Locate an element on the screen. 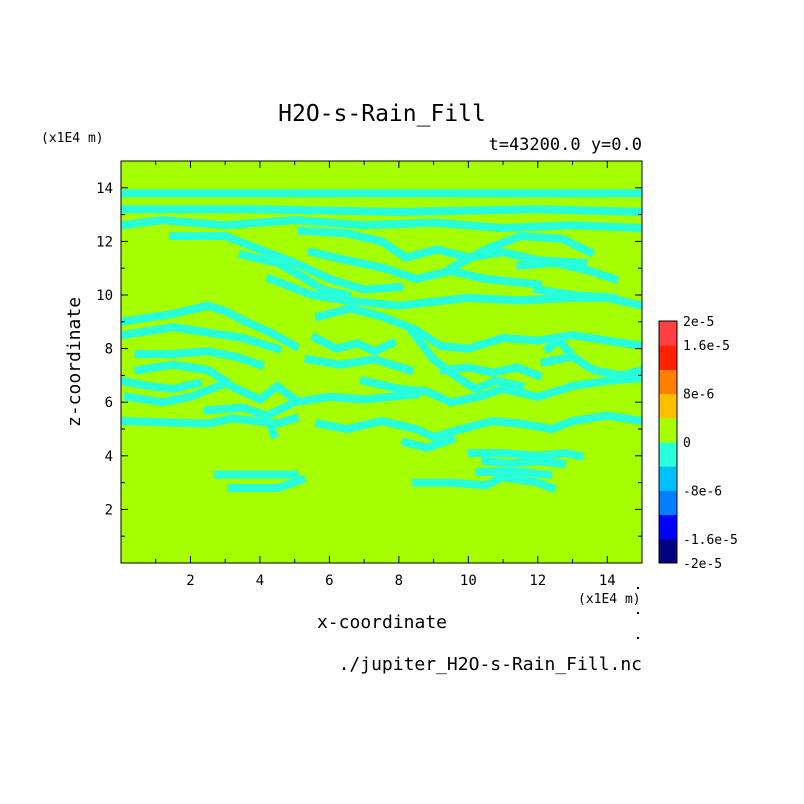  colorbar-label: 0 is located at coordinates (687, 443).